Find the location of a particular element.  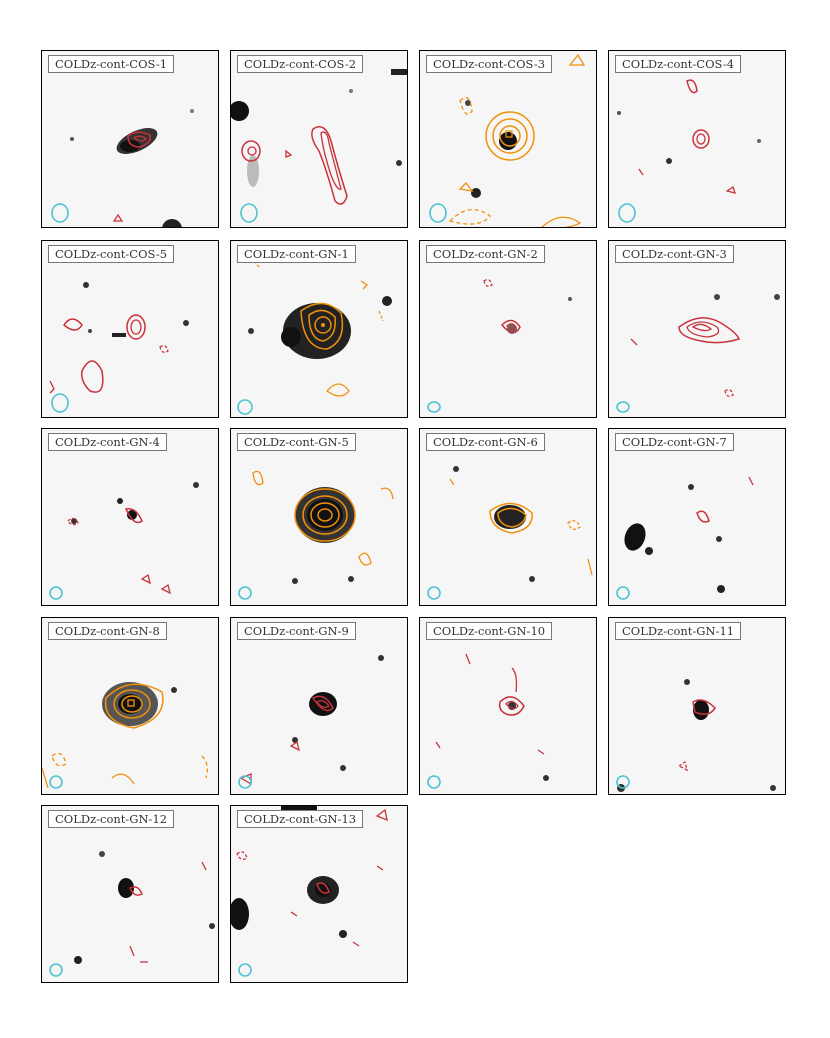

panel-label: COLDz-cont-COS-2 is located at coordinates (300, 64).